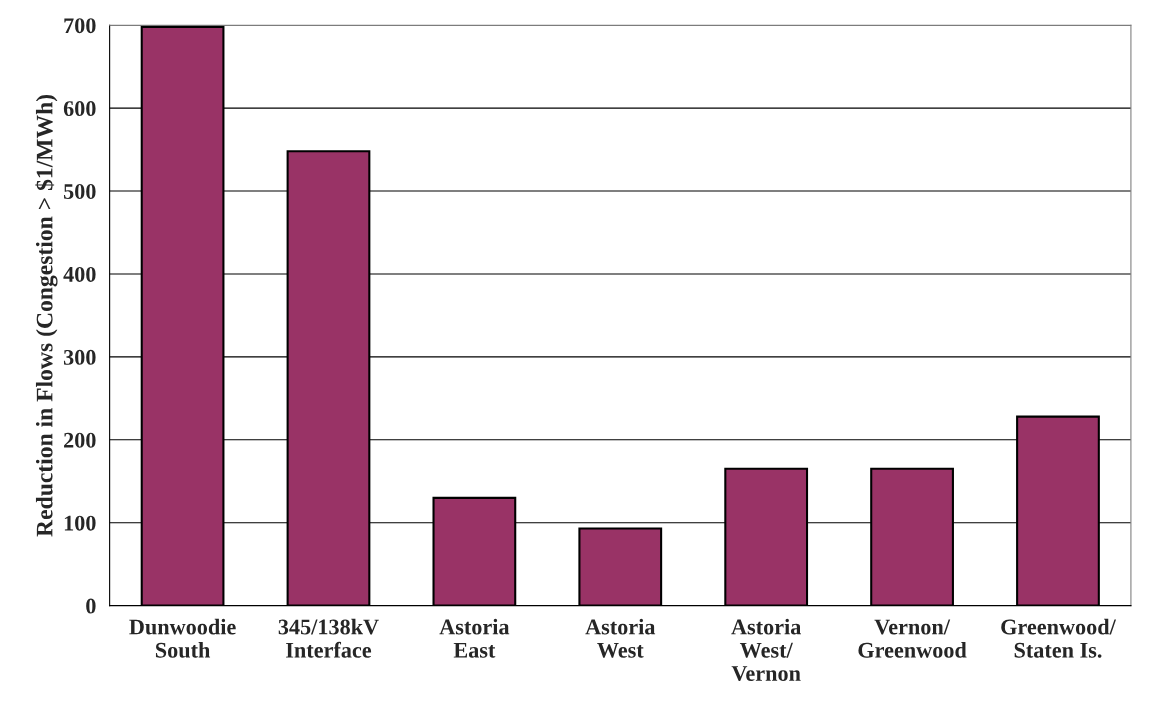 The image size is (1154, 721). What do you see at coordinates (766, 650) in the screenshot?
I see `x-tick-label: Astoria West/ Vernon` at bounding box center [766, 650].